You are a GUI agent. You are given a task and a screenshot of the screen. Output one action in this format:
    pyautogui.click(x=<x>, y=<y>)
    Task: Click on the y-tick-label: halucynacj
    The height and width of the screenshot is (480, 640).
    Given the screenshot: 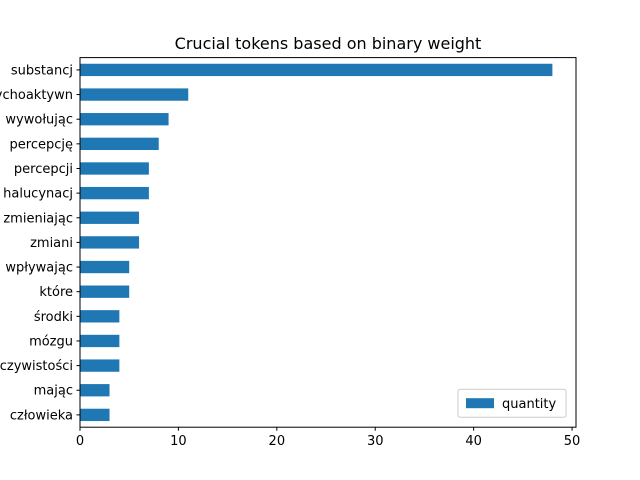 What is the action you would take?
    pyautogui.click(x=38, y=194)
    